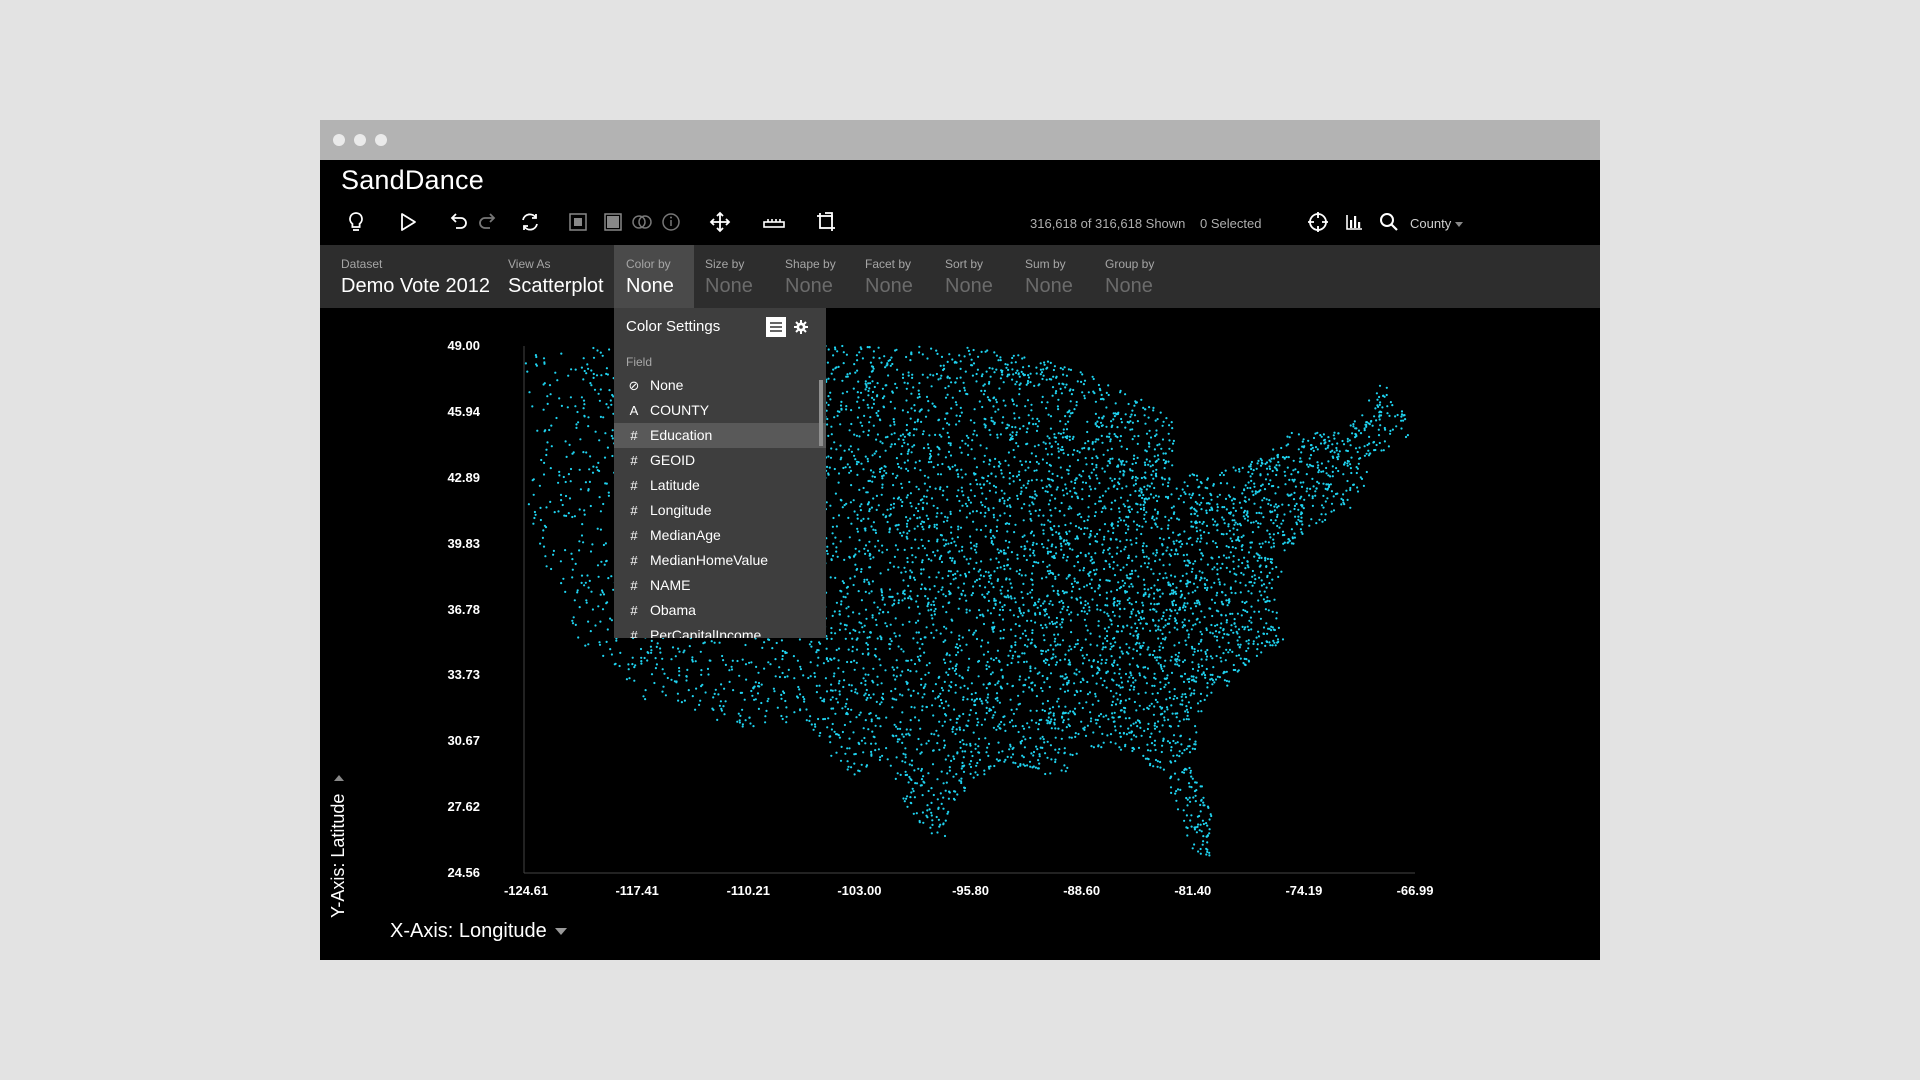  Describe the element at coordinates (339, 140) in the screenshot. I see `close-window-dot` at that location.